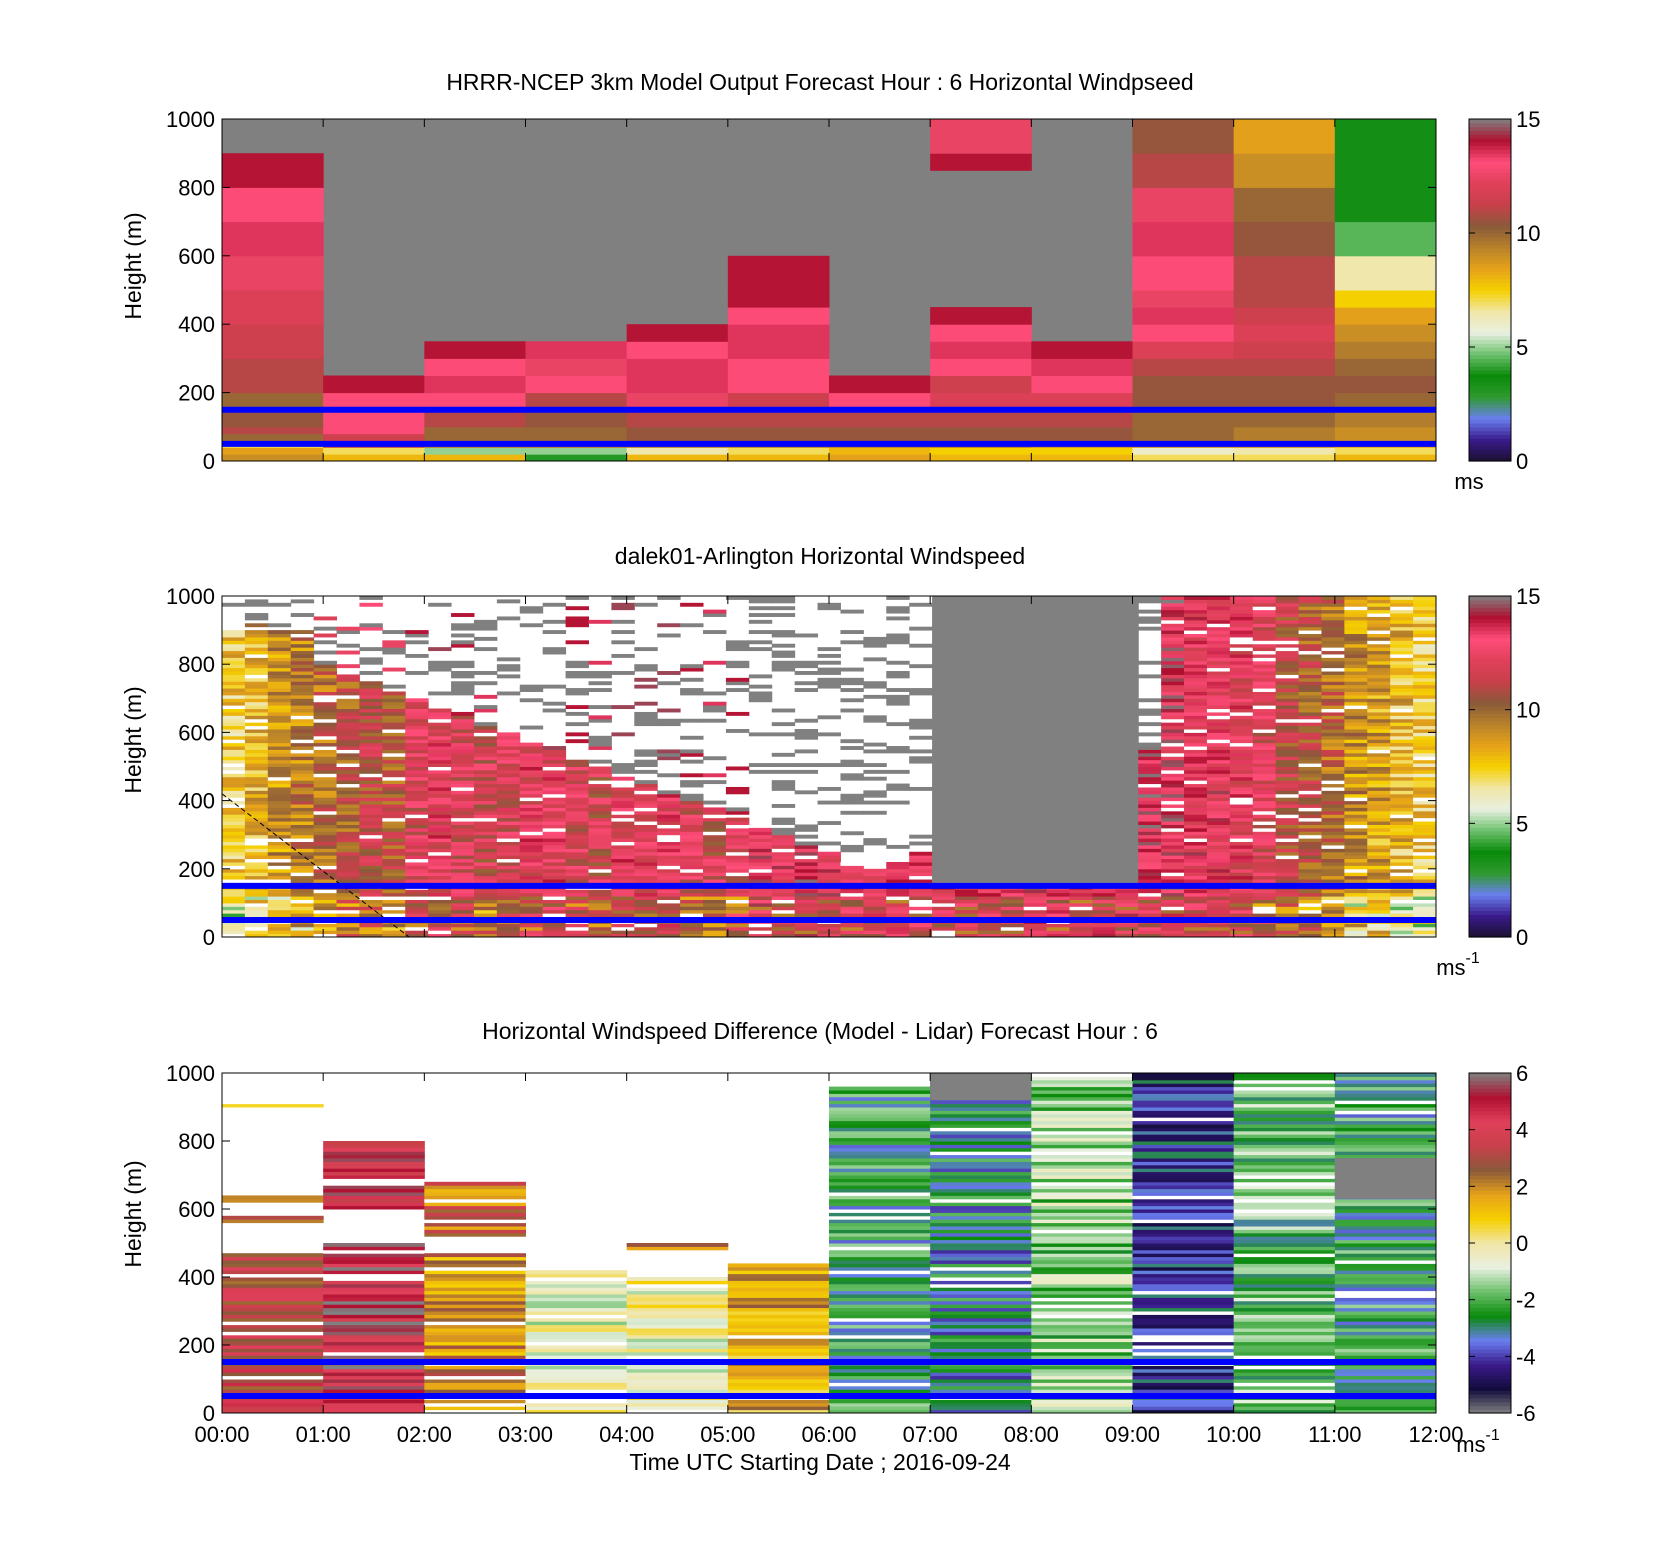 The height and width of the screenshot is (1561, 1680). Describe the element at coordinates (1490, 299) in the screenshot. I see `colorbar-swatch` at that location.